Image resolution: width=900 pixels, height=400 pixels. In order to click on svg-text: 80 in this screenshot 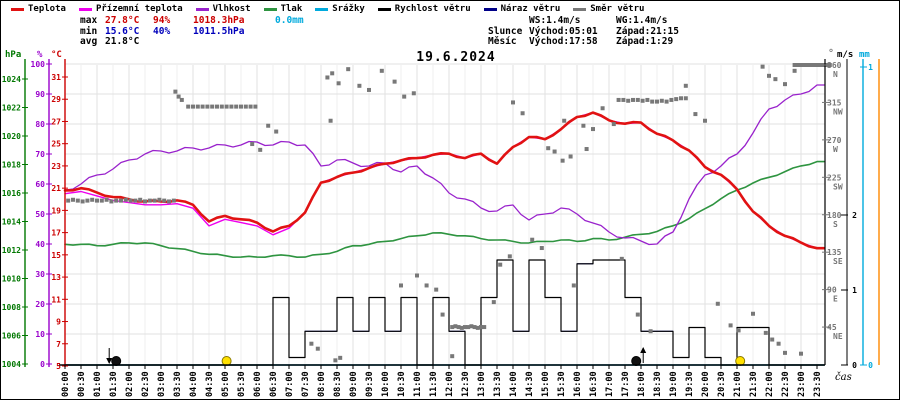, I will do `click(40, 124)`.